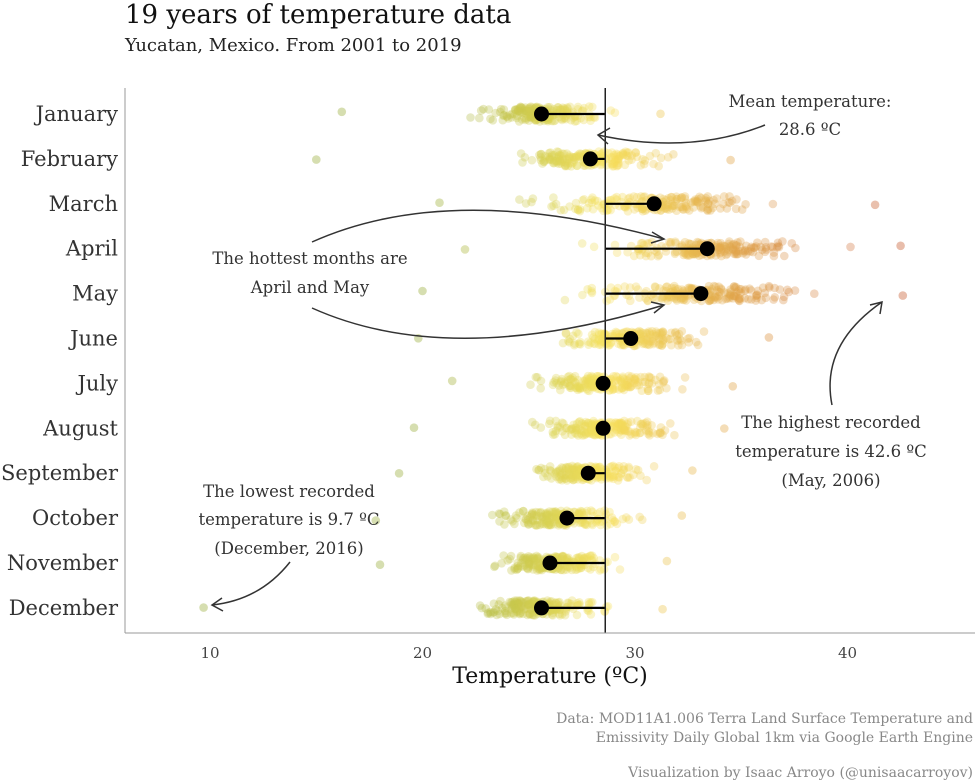 The image size is (975, 780). Describe the element at coordinates (662, 609) in the screenshot. I see `temperature-point-max` at that location.